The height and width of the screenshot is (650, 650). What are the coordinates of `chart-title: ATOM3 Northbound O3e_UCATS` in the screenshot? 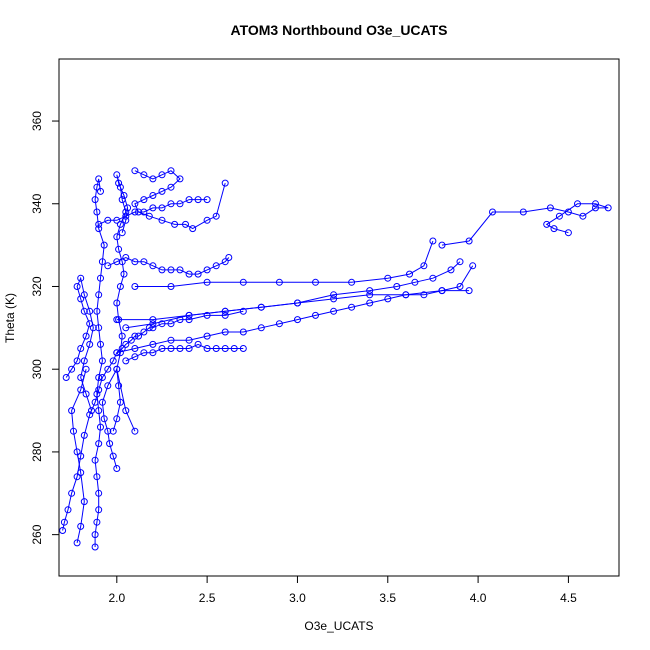 It's located at (339, 30).